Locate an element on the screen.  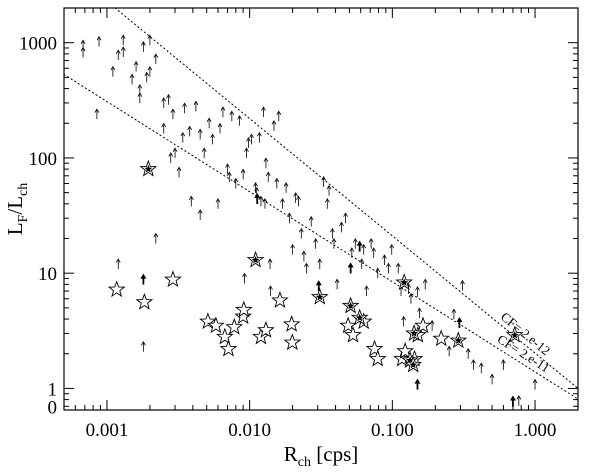
x-tick-label: 0.010 is located at coordinates (249, 430).